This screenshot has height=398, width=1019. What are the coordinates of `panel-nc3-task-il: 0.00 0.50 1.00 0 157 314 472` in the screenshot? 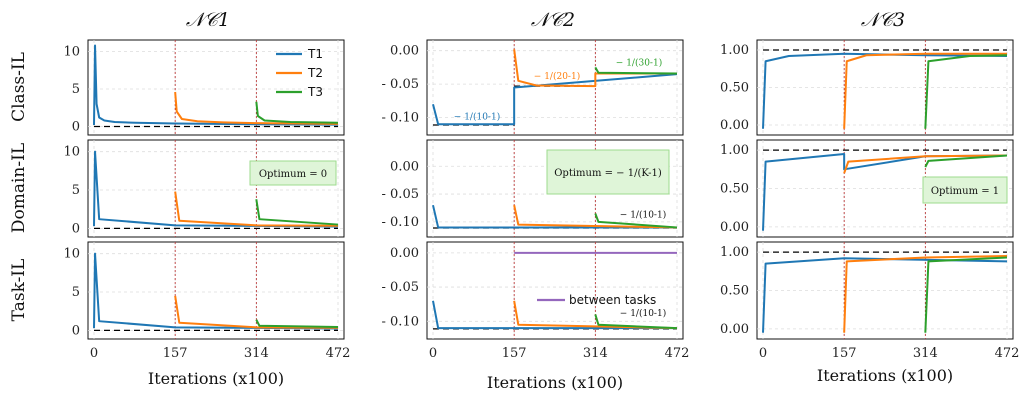 It's located at (869, 301).